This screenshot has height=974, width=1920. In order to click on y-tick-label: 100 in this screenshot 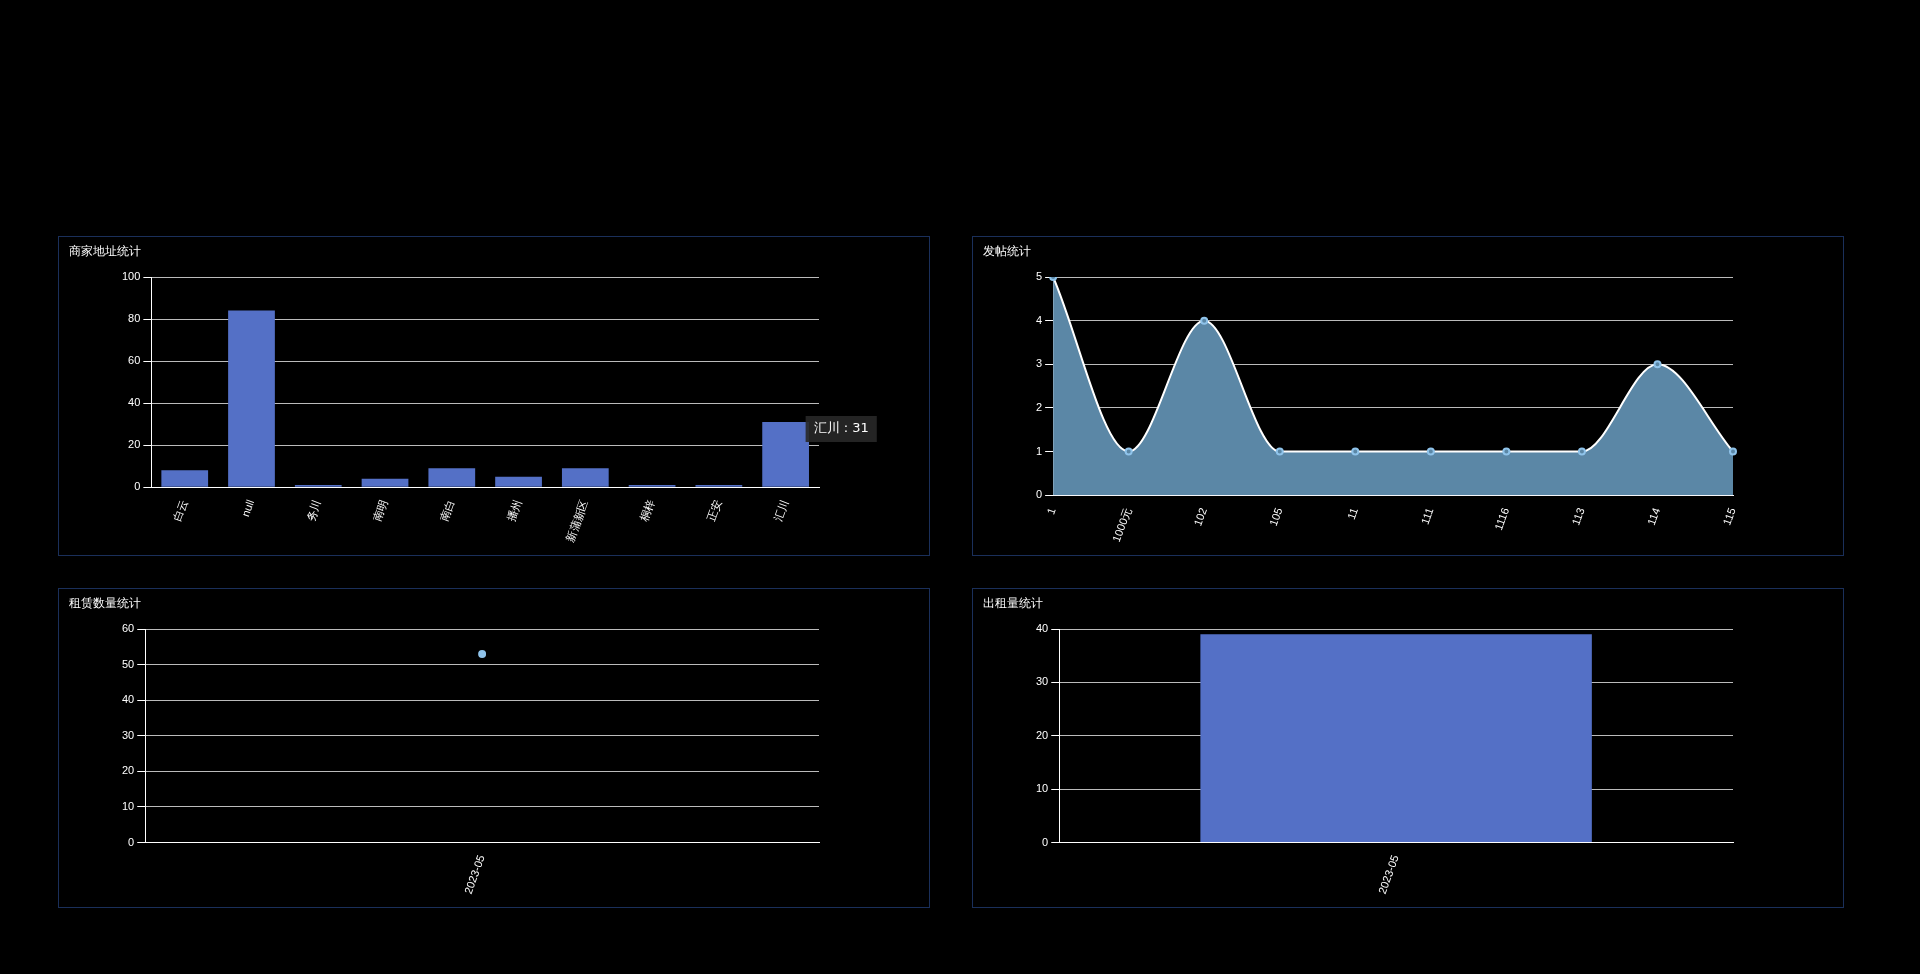, I will do `click(131, 276)`.